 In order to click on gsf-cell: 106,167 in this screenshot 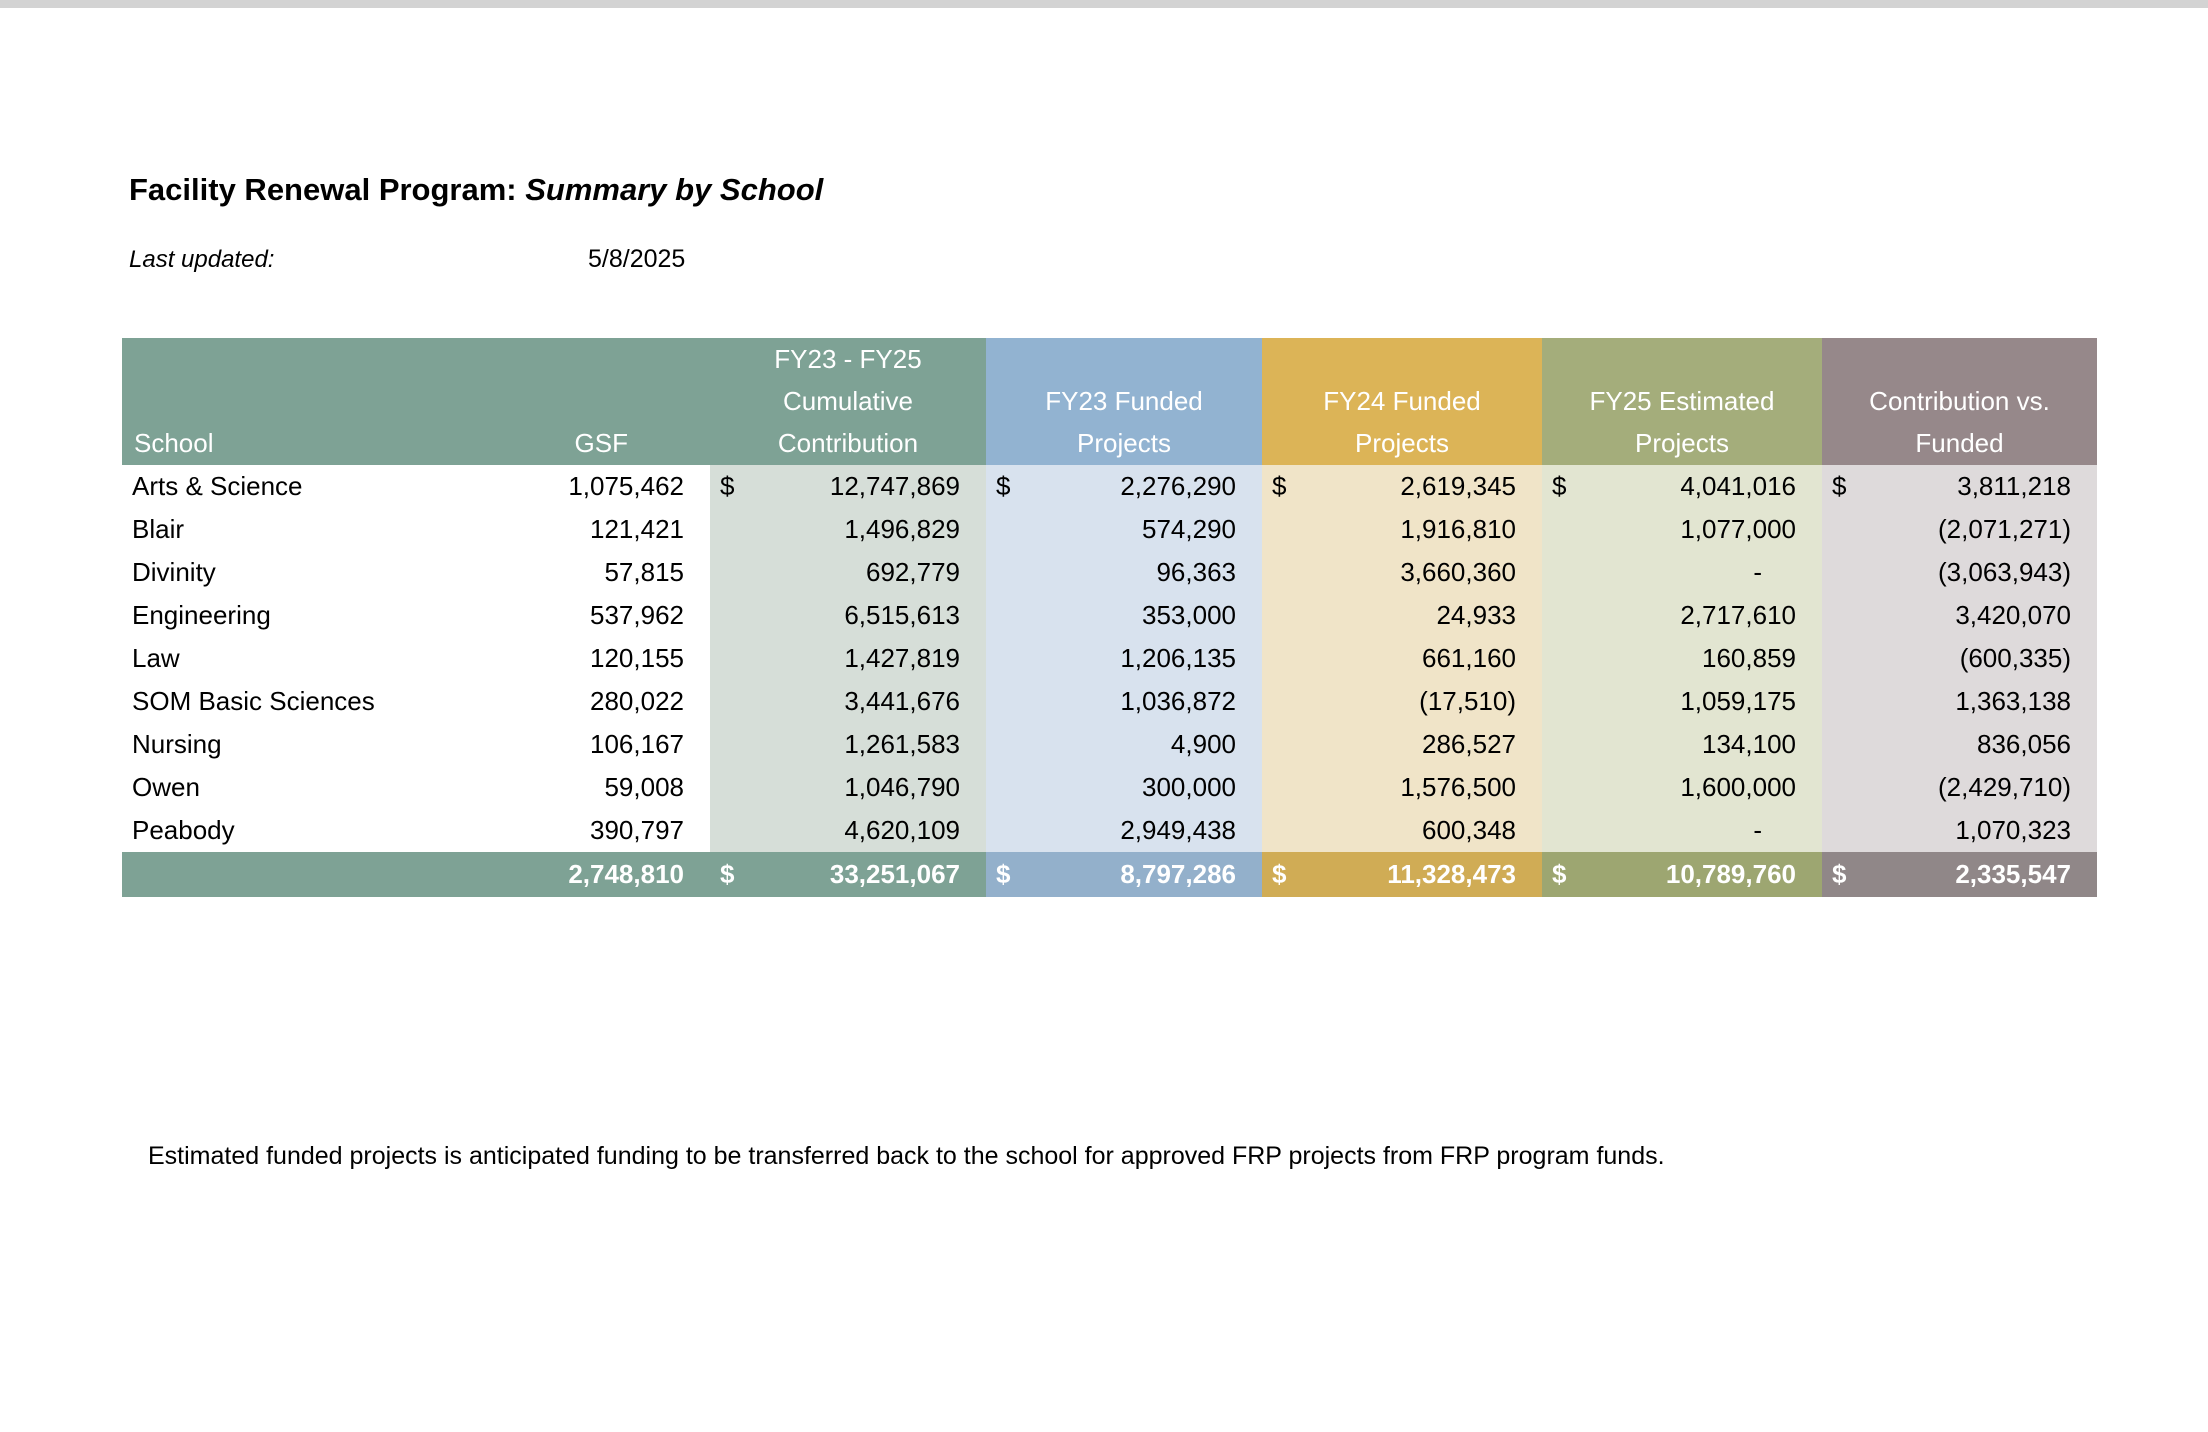, I will do `click(637, 744)`.